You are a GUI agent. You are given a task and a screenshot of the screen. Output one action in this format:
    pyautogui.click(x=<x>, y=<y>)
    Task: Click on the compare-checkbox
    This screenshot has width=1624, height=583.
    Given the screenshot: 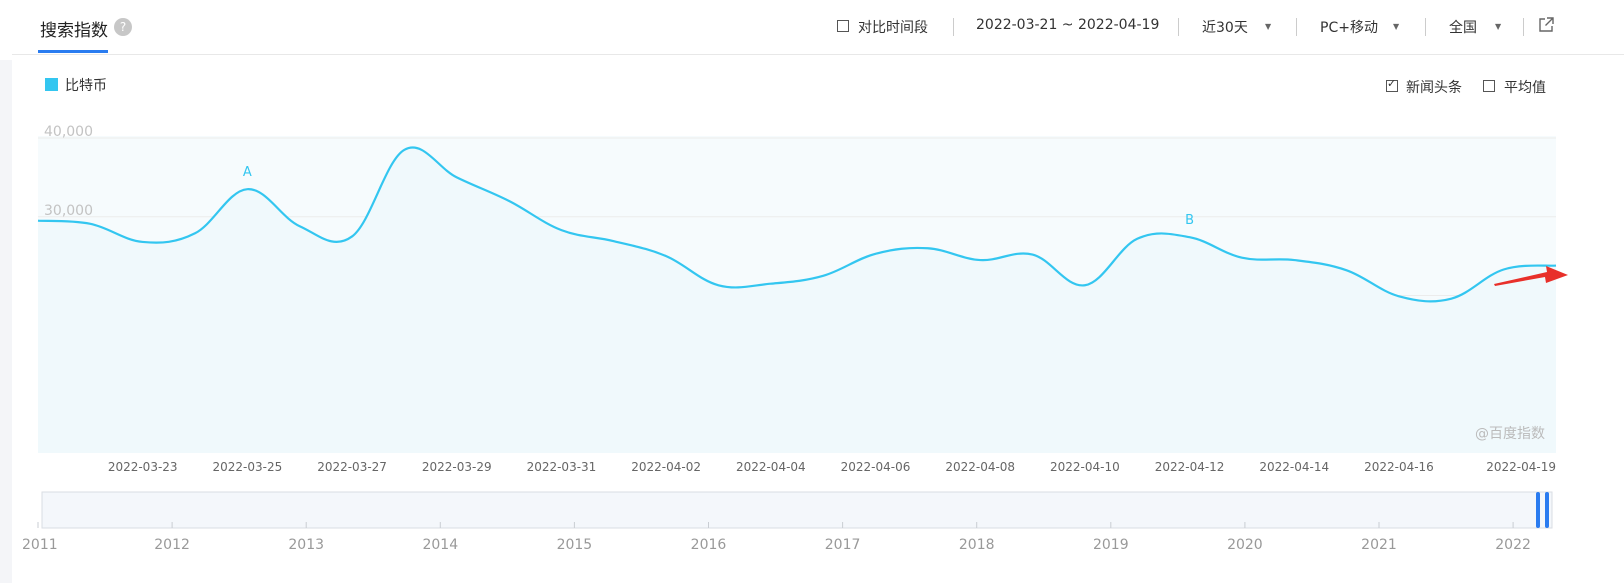 What is the action you would take?
    pyautogui.click(x=843, y=26)
    